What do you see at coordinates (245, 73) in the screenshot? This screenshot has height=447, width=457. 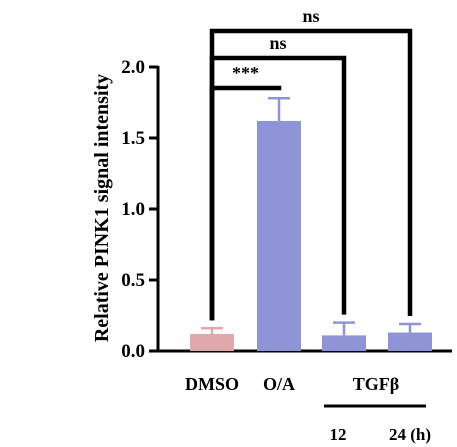 I see `significance-label: ***` at bounding box center [245, 73].